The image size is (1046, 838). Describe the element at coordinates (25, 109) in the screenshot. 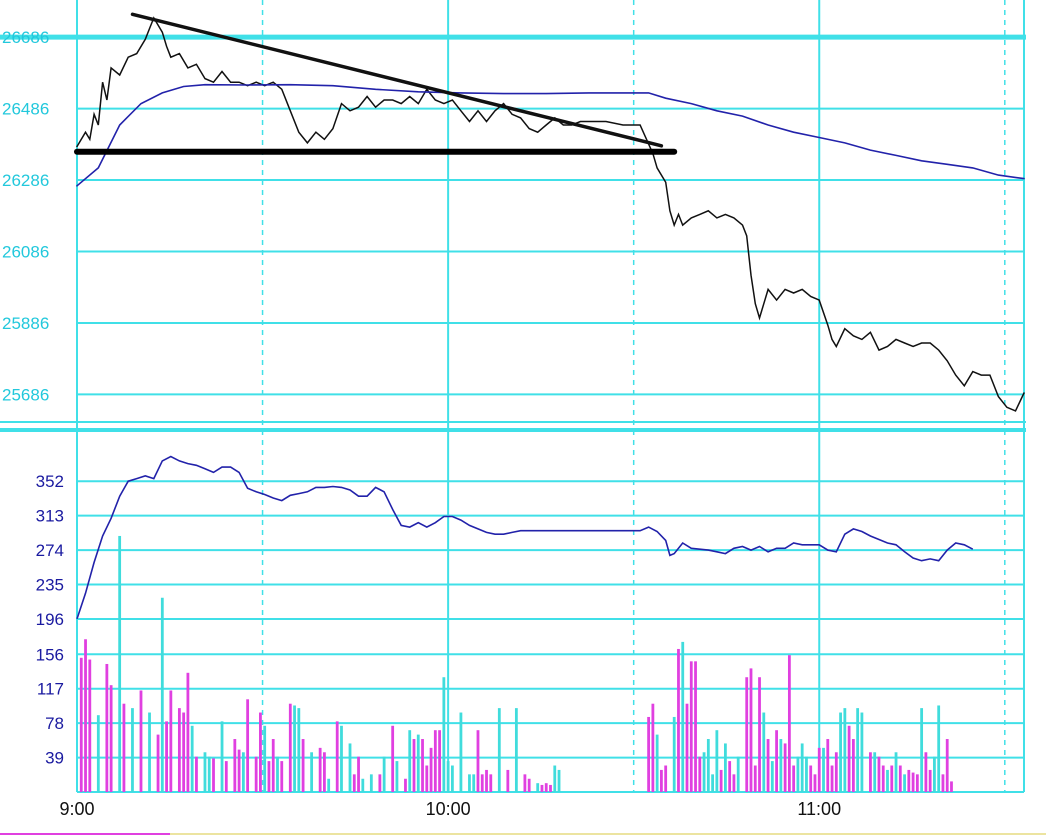

I see `price-tick-label: 26486` at that location.